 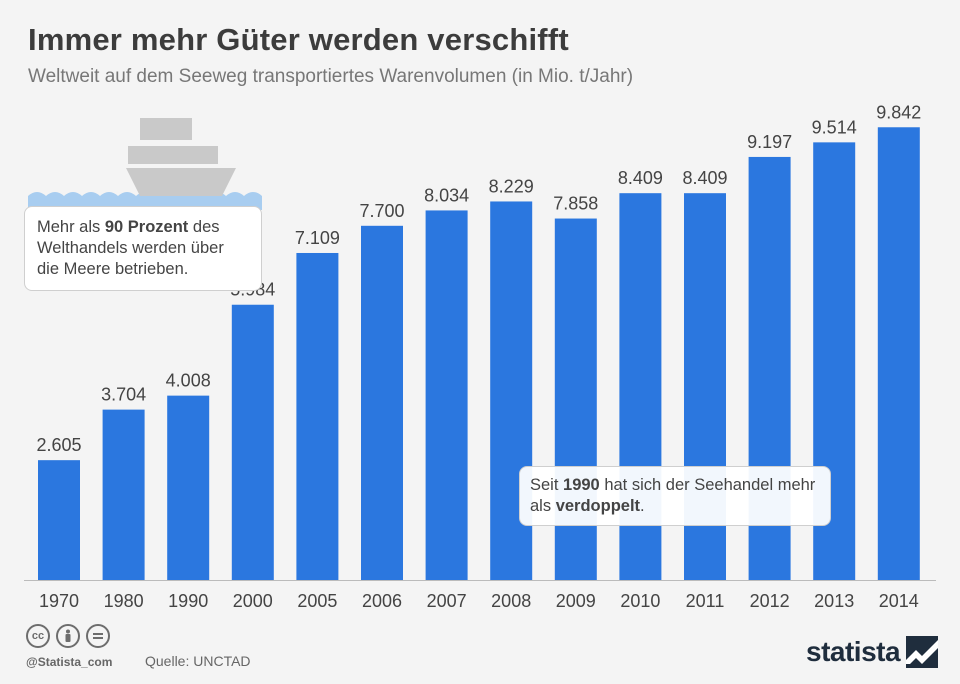 What do you see at coordinates (123, 494) in the screenshot?
I see `bar-1980` at bounding box center [123, 494].